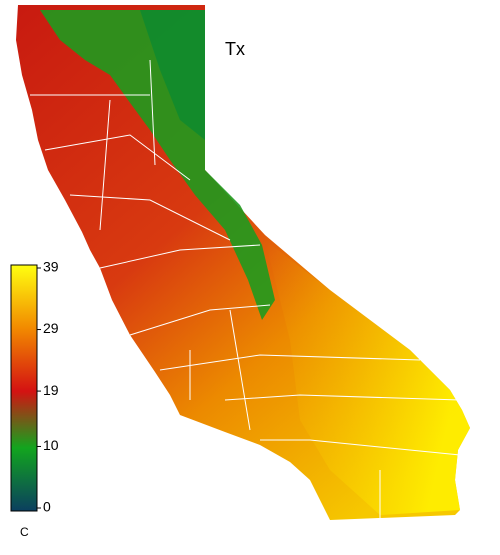  I want to click on colorbar: 0 10 19 29 39, so click(34, 387).